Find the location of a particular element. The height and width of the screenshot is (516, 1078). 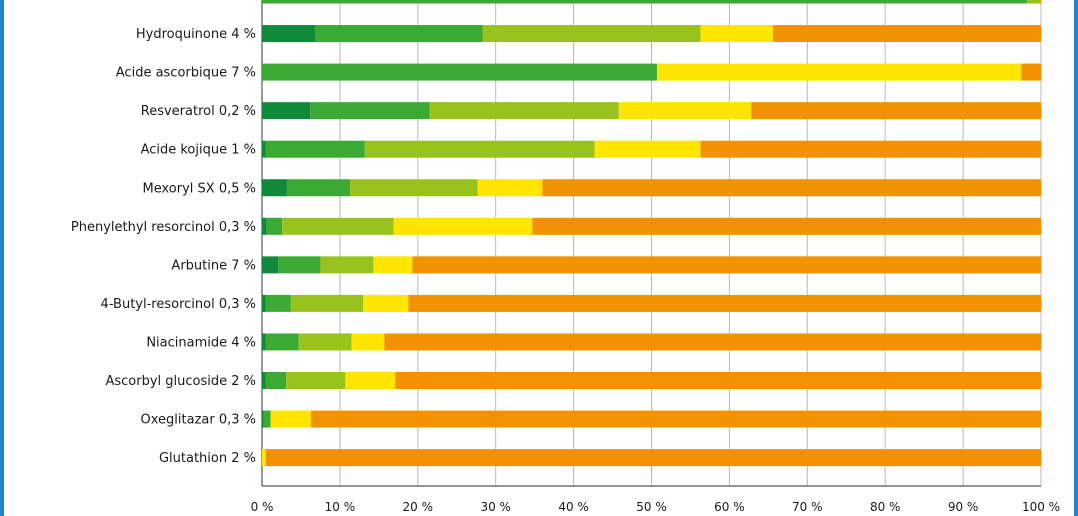

x-tick-label: 50 % is located at coordinates (651, 507).